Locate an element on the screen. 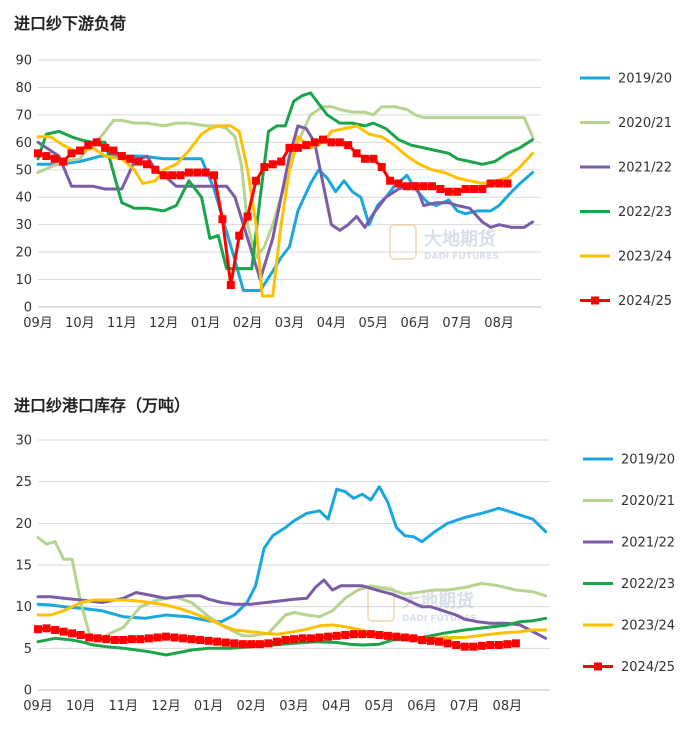 This screenshot has height=733, width=685. series-line-2021/22 is located at coordinates (292, 609).